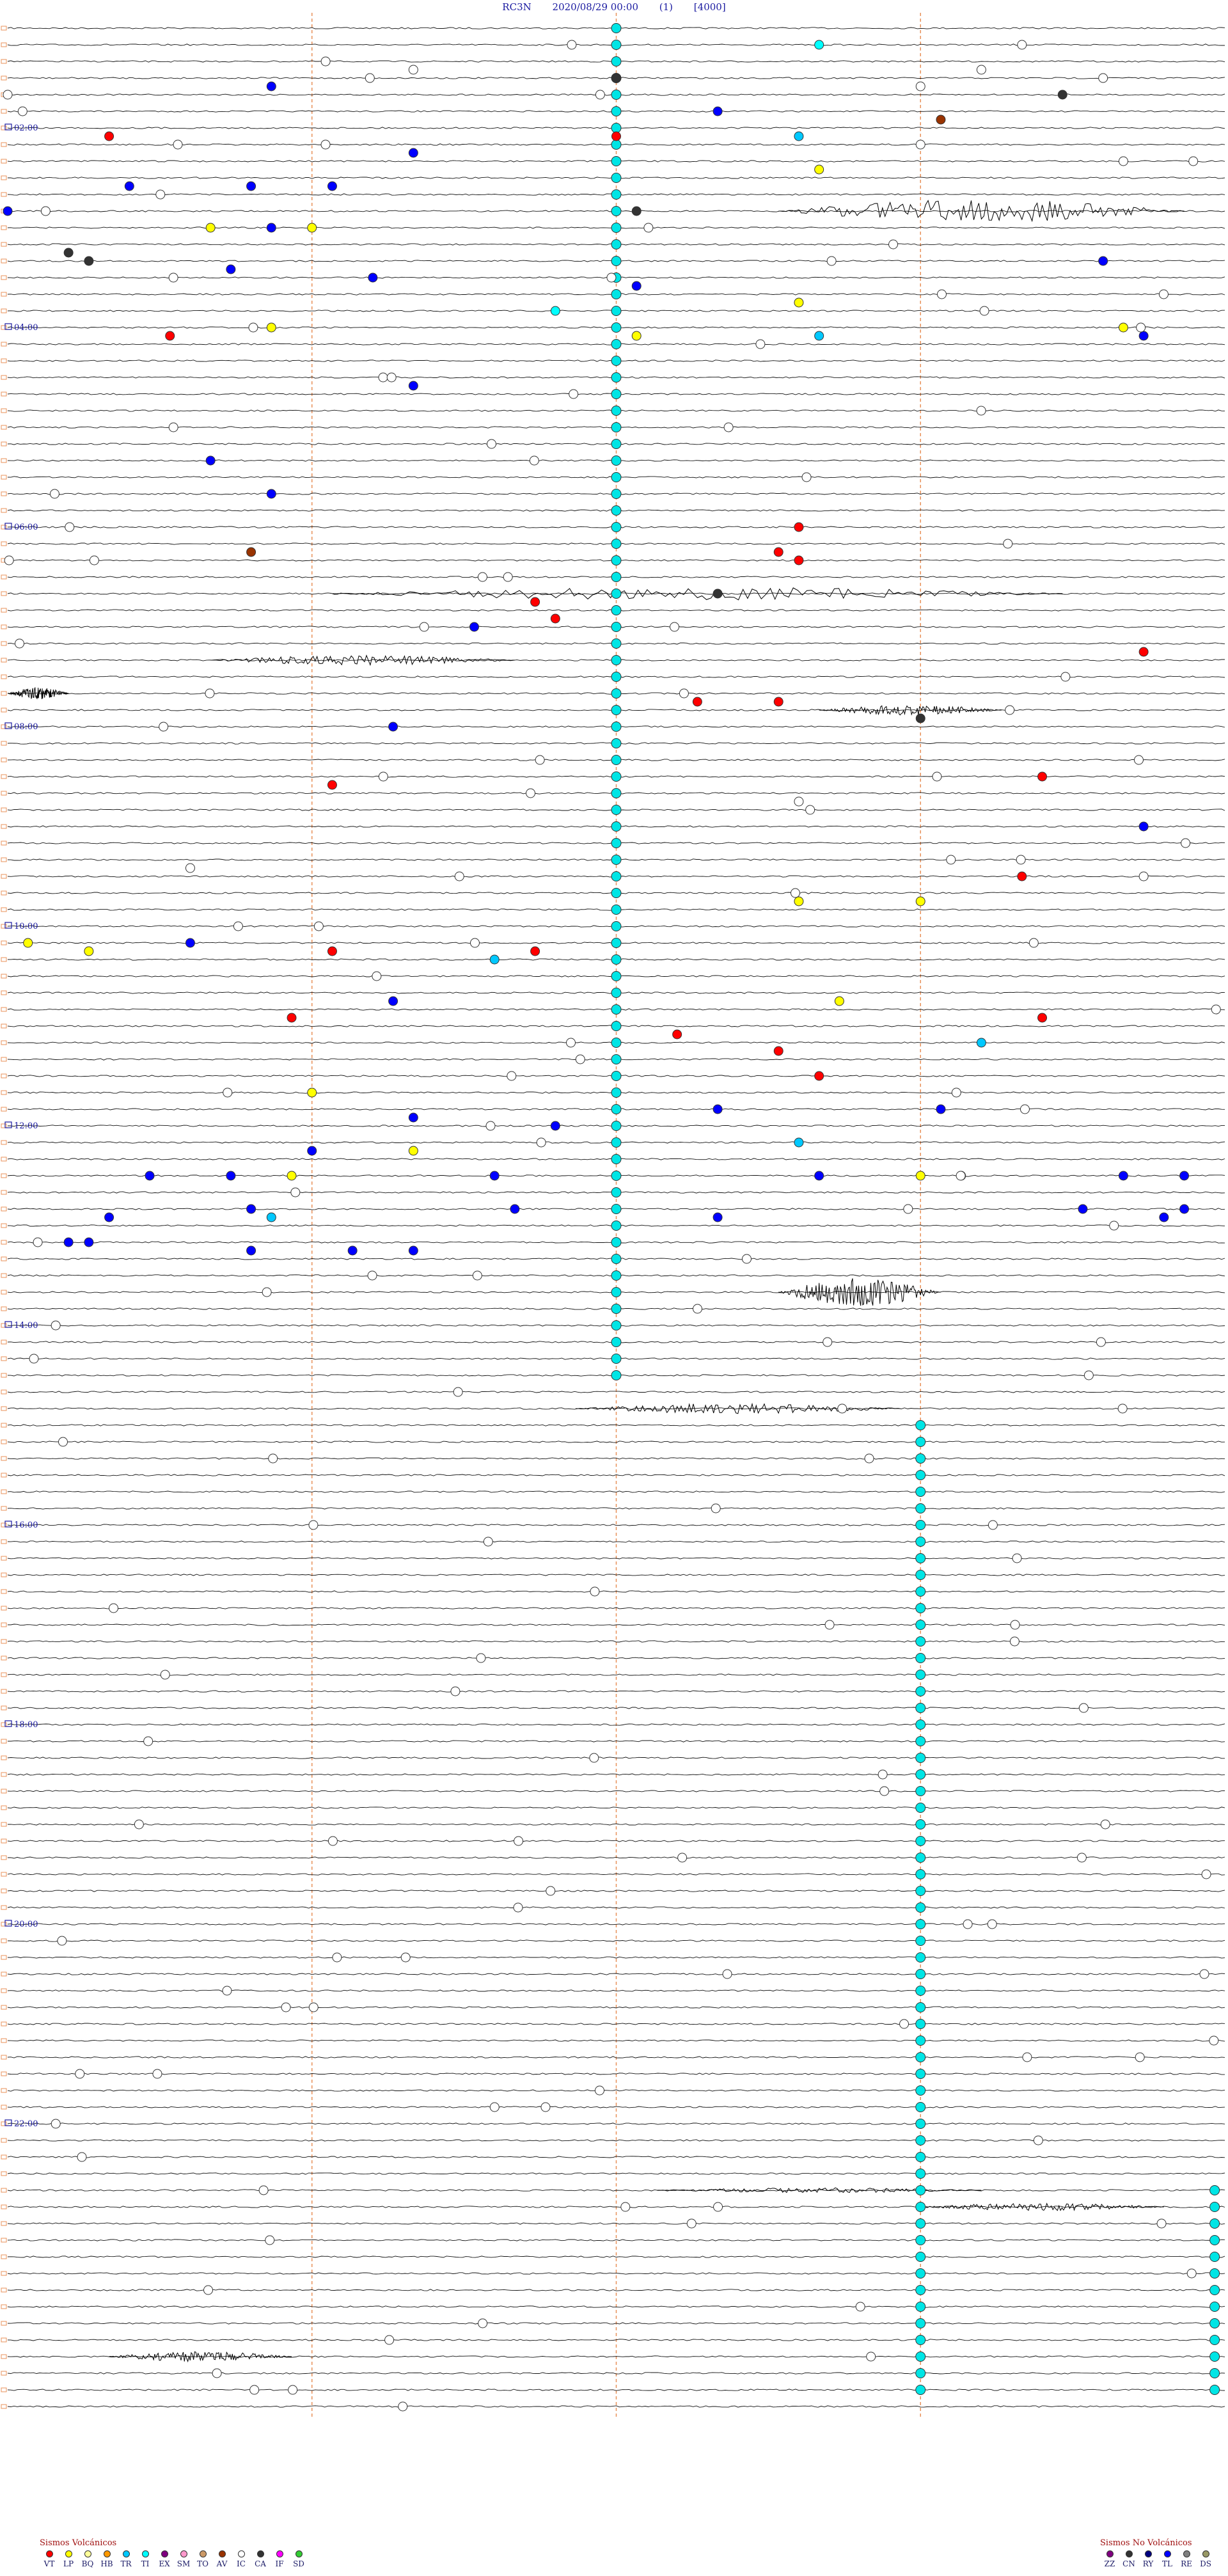  I want to click on hour-label: 16:00, so click(26, 1525).